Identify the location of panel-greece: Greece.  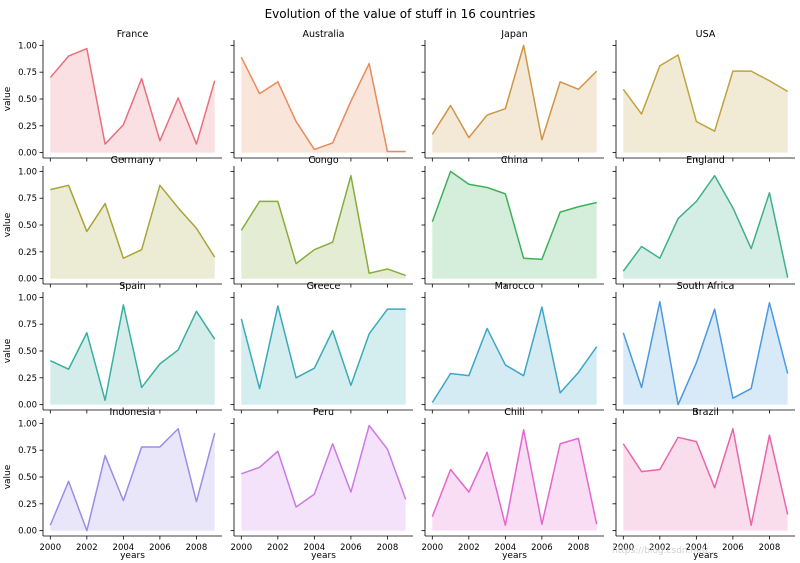
(321, 347).